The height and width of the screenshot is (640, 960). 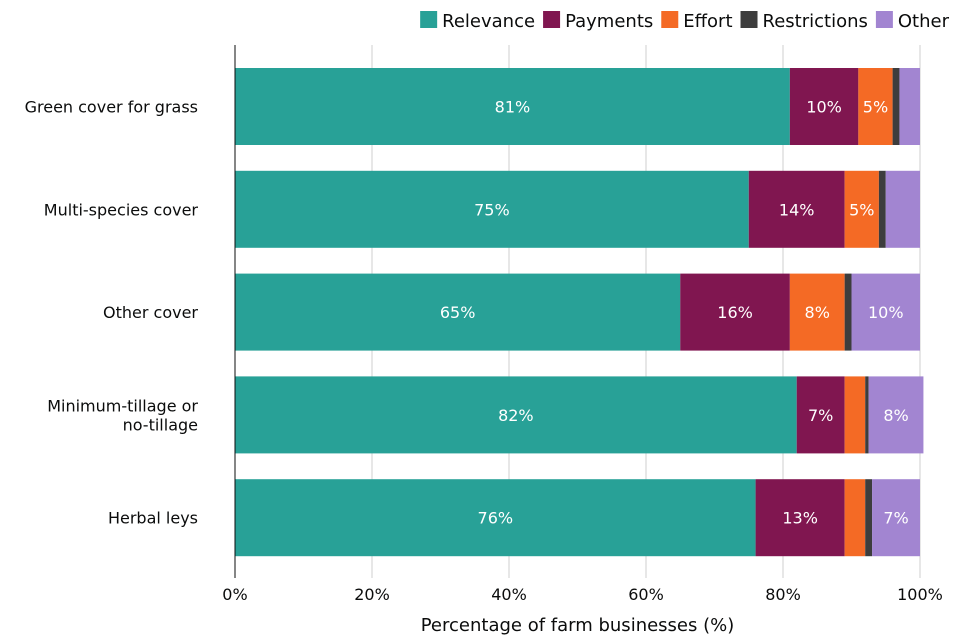 I want to click on data-label: 81%, so click(x=513, y=107).